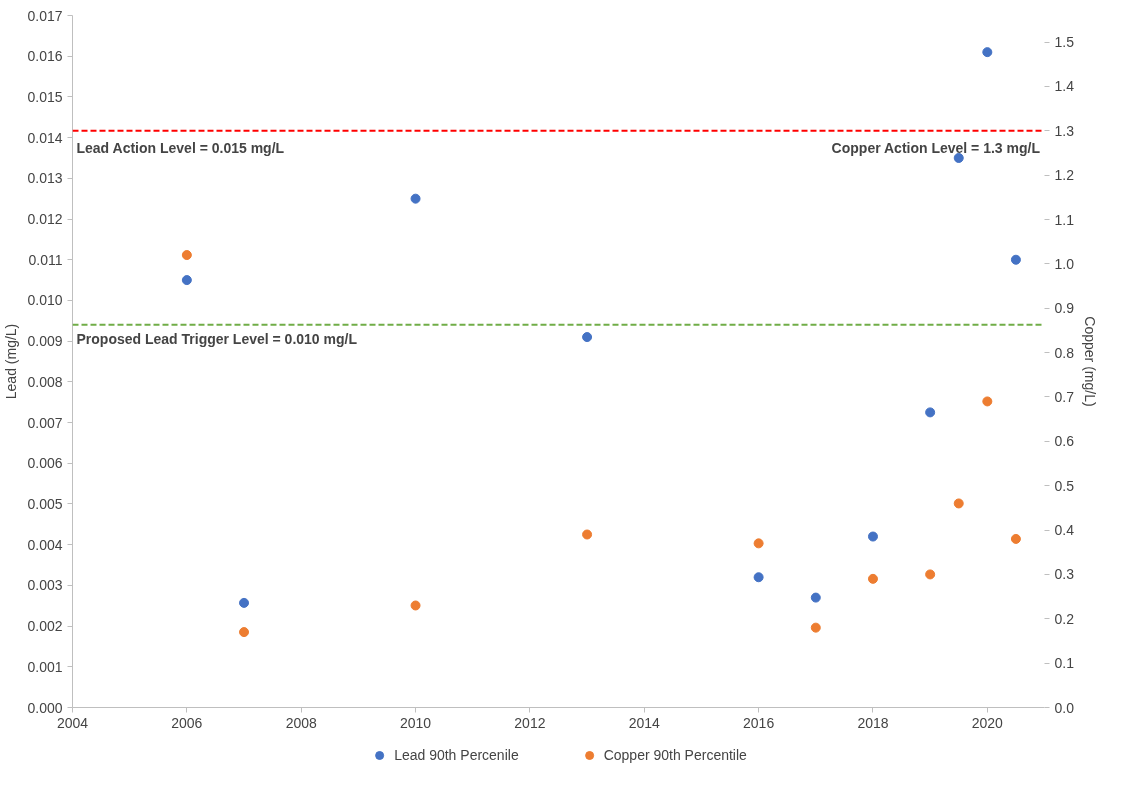  What do you see at coordinates (45, 422) in the screenshot?
I see `y-tick-label: 0.007` at bounding box center [45, 422].